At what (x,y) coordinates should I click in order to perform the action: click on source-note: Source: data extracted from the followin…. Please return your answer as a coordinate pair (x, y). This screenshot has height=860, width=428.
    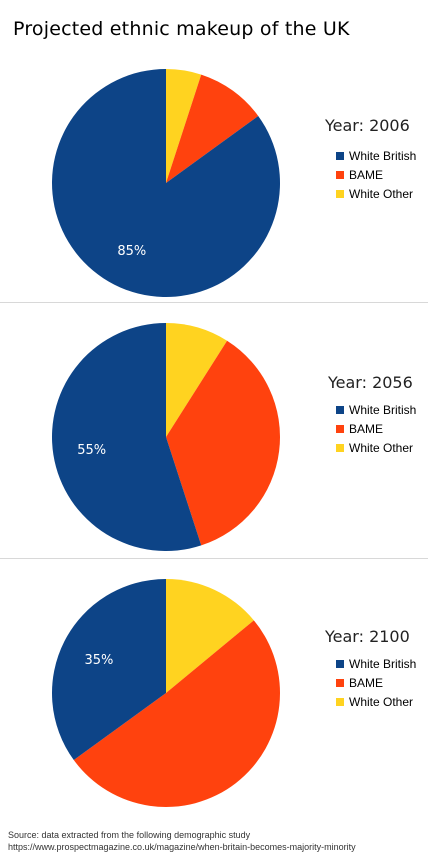
    Looking at the image, I should click on (129, 835).